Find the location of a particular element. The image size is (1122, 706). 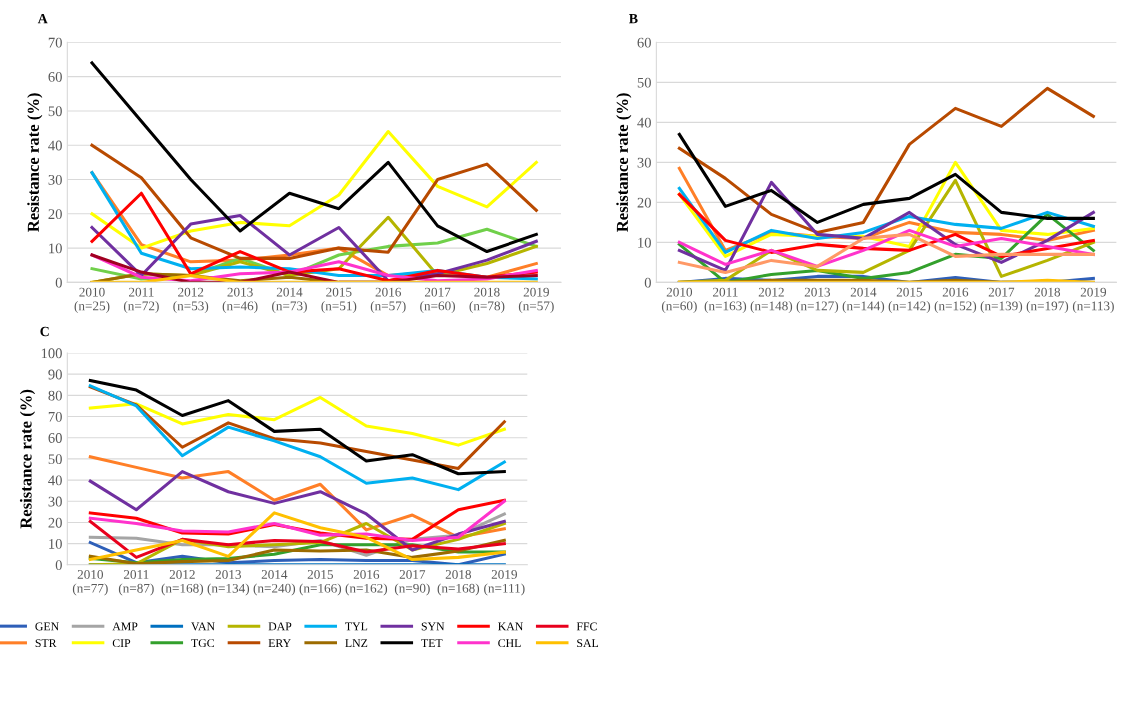

x-tick-label: 2016 (n=57) is located at coordinates (388, 300).